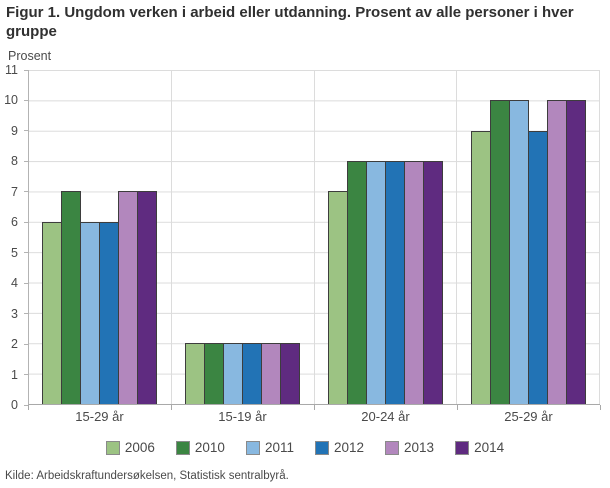 This screenshot has height=488, width=610. I want to click on bar-2011-15-19-år, so click(233, 373).